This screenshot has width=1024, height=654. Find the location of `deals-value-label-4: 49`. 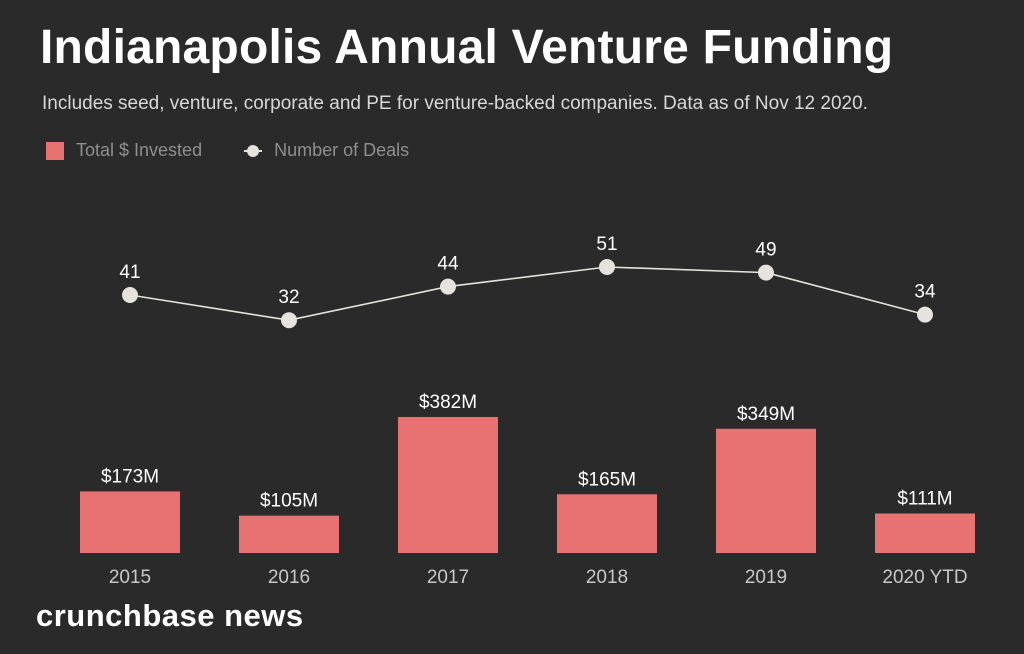

deals-value-label-4: 49 is located at coordinates (765, 250).